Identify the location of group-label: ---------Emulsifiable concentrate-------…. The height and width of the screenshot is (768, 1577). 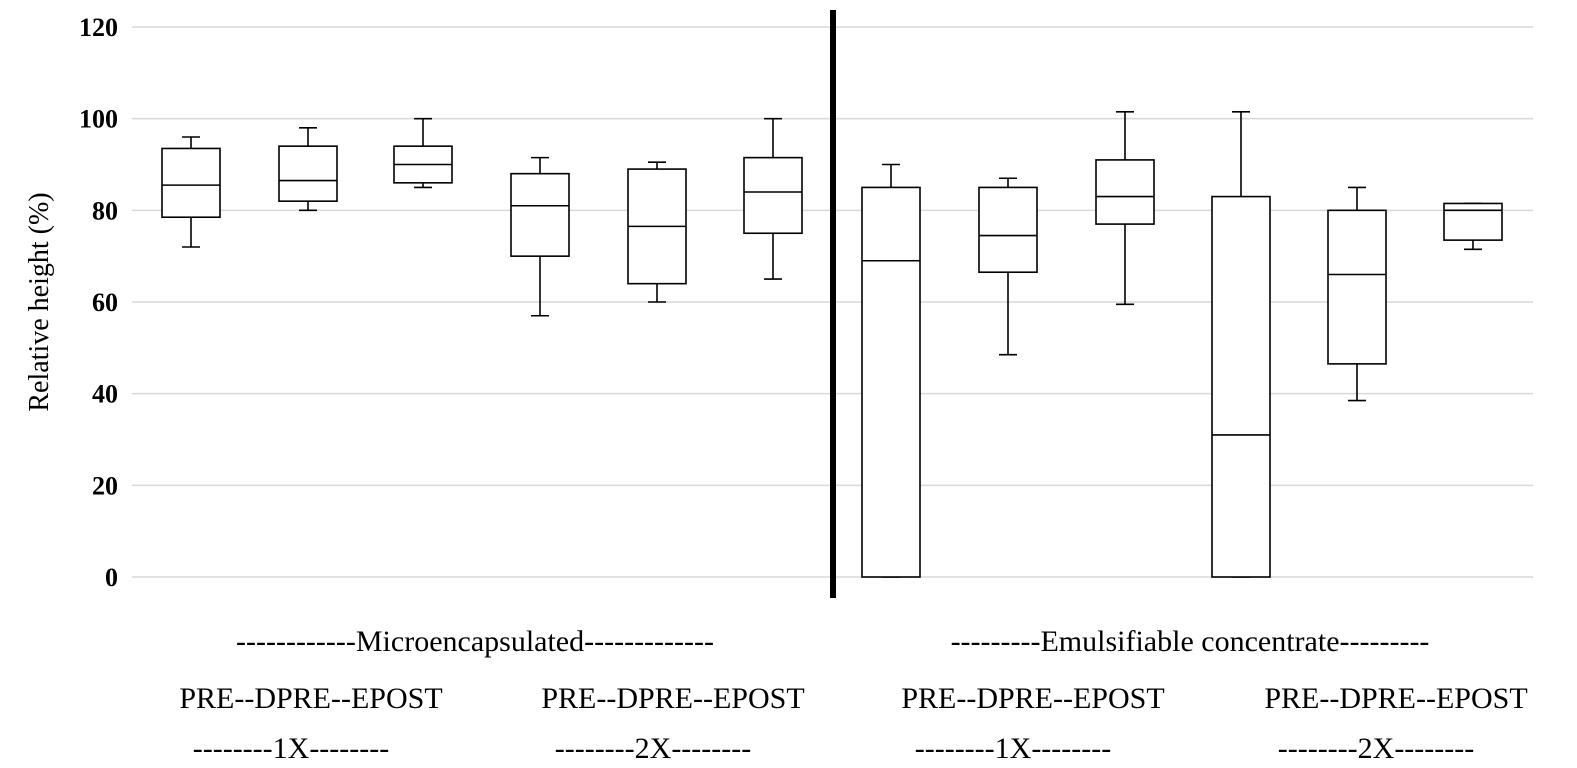
(1190, 641).